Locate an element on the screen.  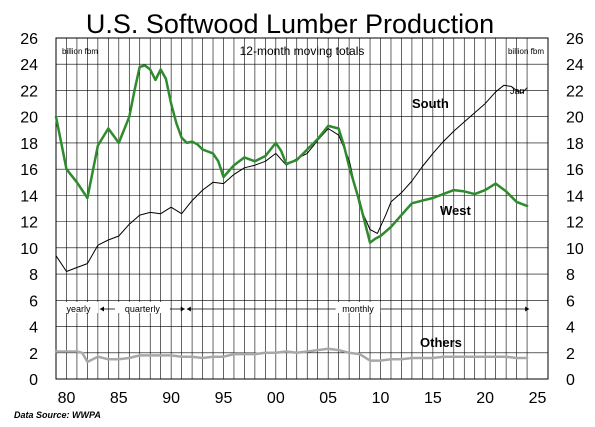
y-tick-label-left: 26 is located at coordinates (29, 39).